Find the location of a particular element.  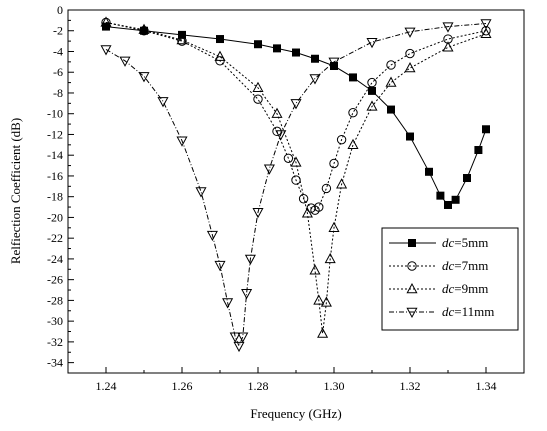

y-tick-label: -14 is located at coordinates (55, 155).